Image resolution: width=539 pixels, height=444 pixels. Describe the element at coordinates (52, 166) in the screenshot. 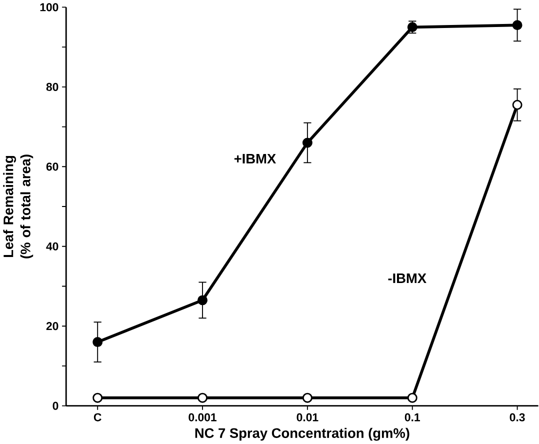

I see `y-tick-label: 60` at that location.